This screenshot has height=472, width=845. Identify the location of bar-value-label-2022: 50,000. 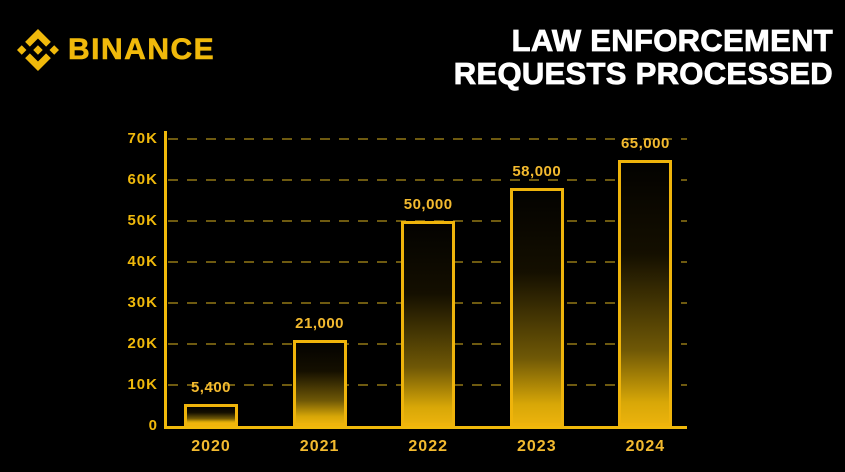
(428, 204).